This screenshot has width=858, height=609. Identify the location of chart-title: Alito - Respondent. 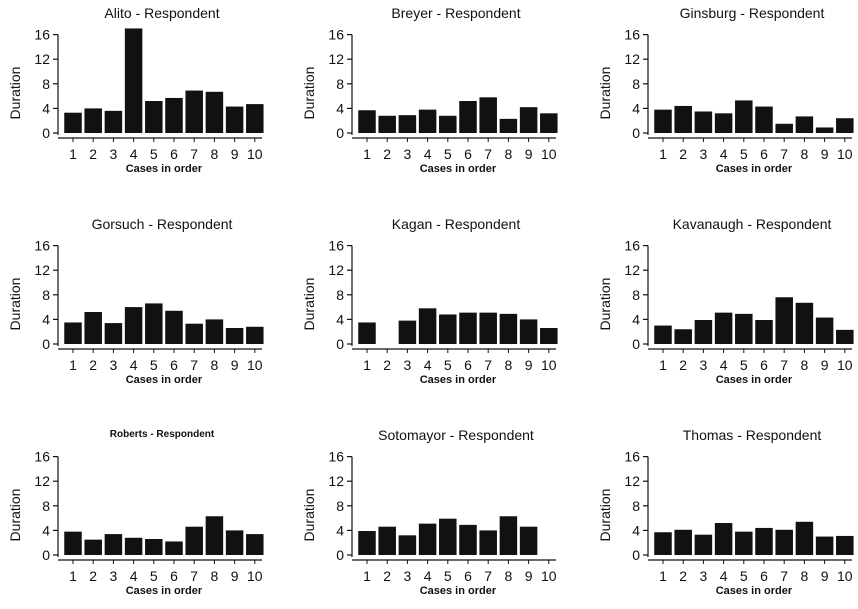
(161, 13).